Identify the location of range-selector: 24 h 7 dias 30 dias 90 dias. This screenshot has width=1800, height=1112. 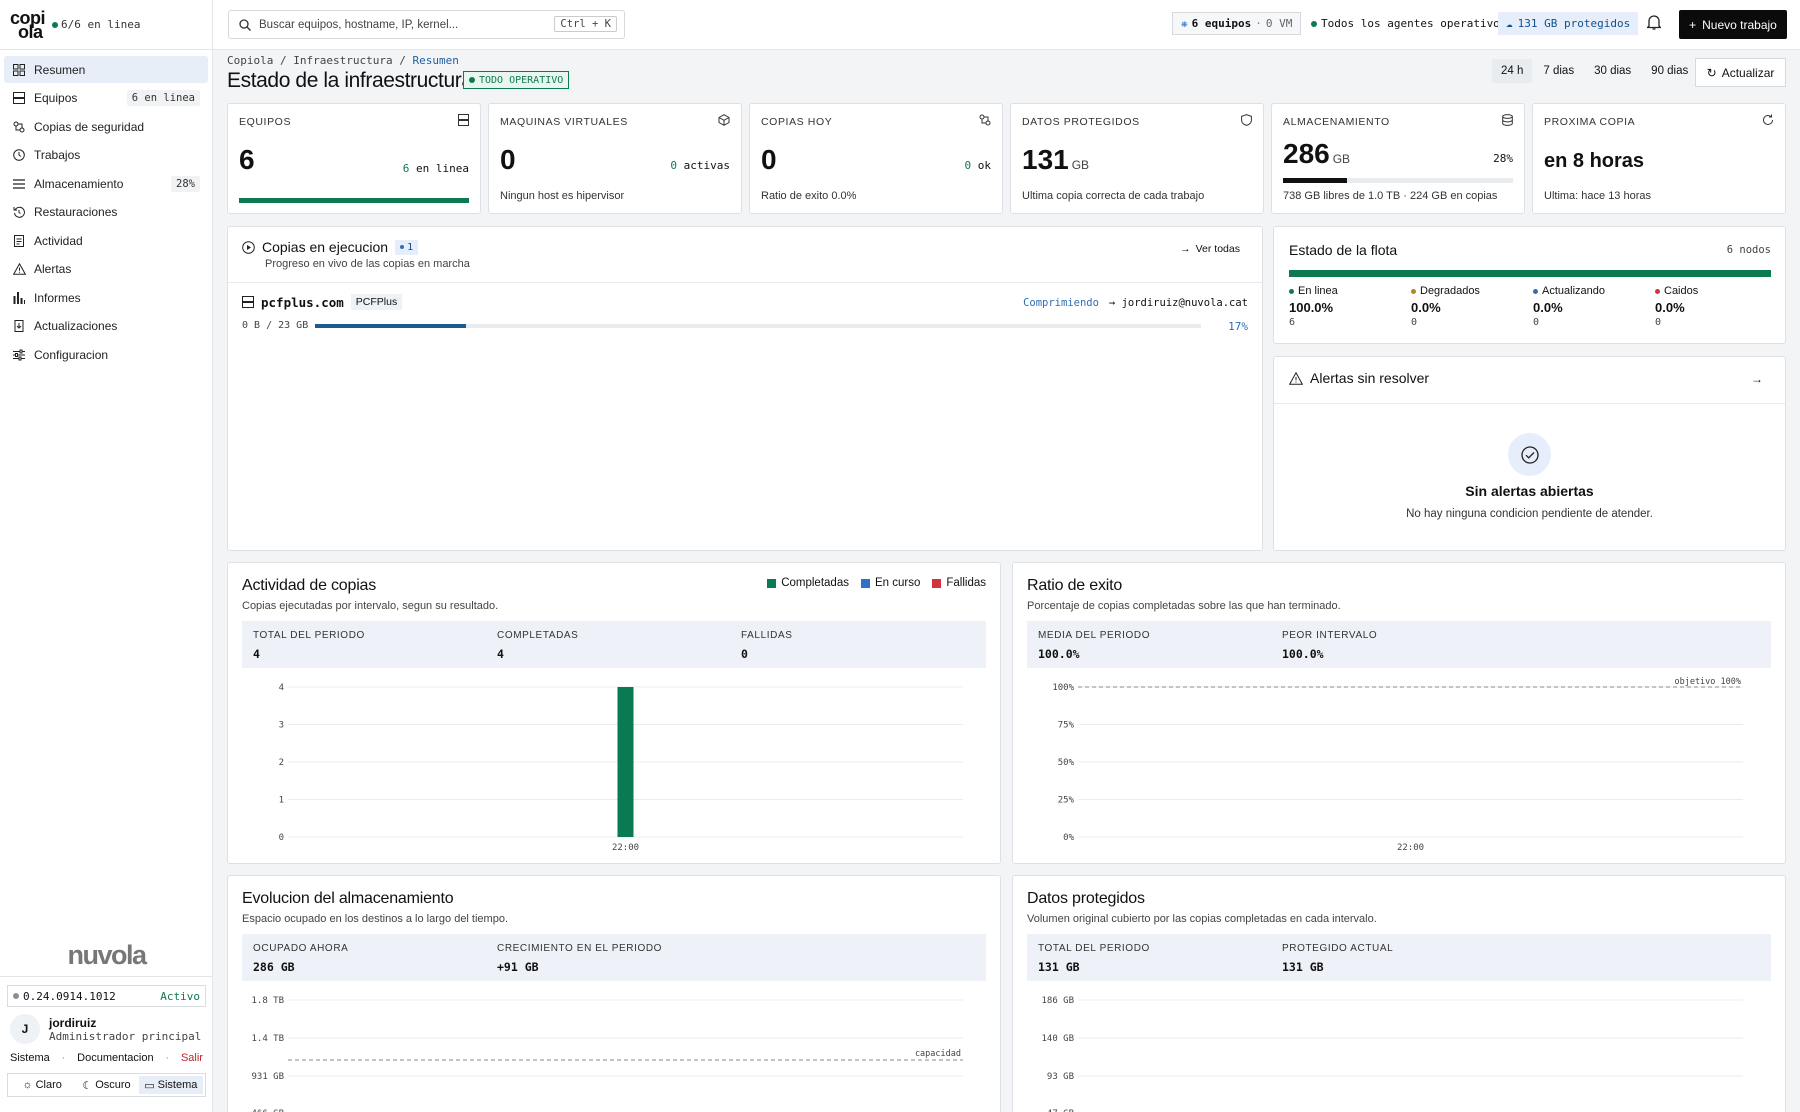
(1594, 71).